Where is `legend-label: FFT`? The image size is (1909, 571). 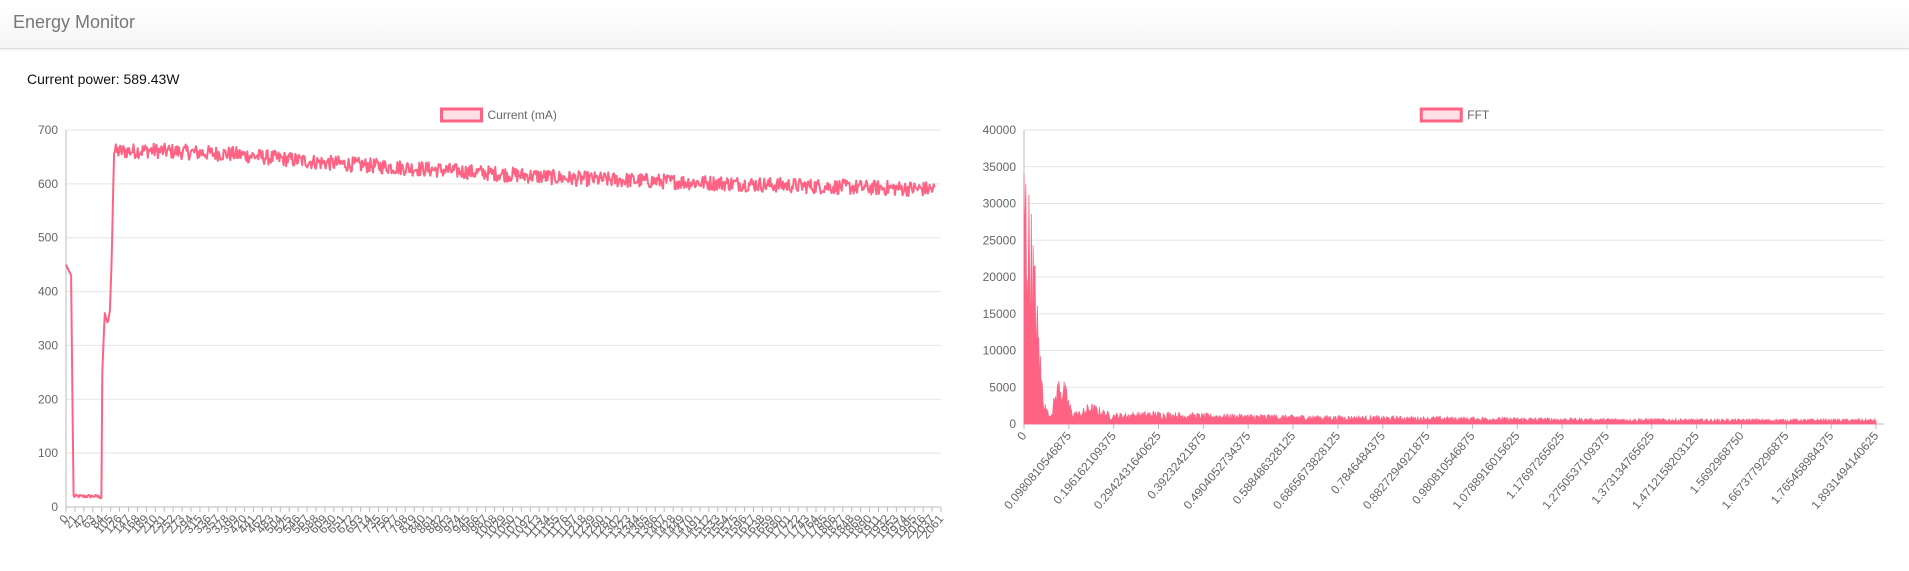 legend-label: FFT is located at coordinates (1478, 115).